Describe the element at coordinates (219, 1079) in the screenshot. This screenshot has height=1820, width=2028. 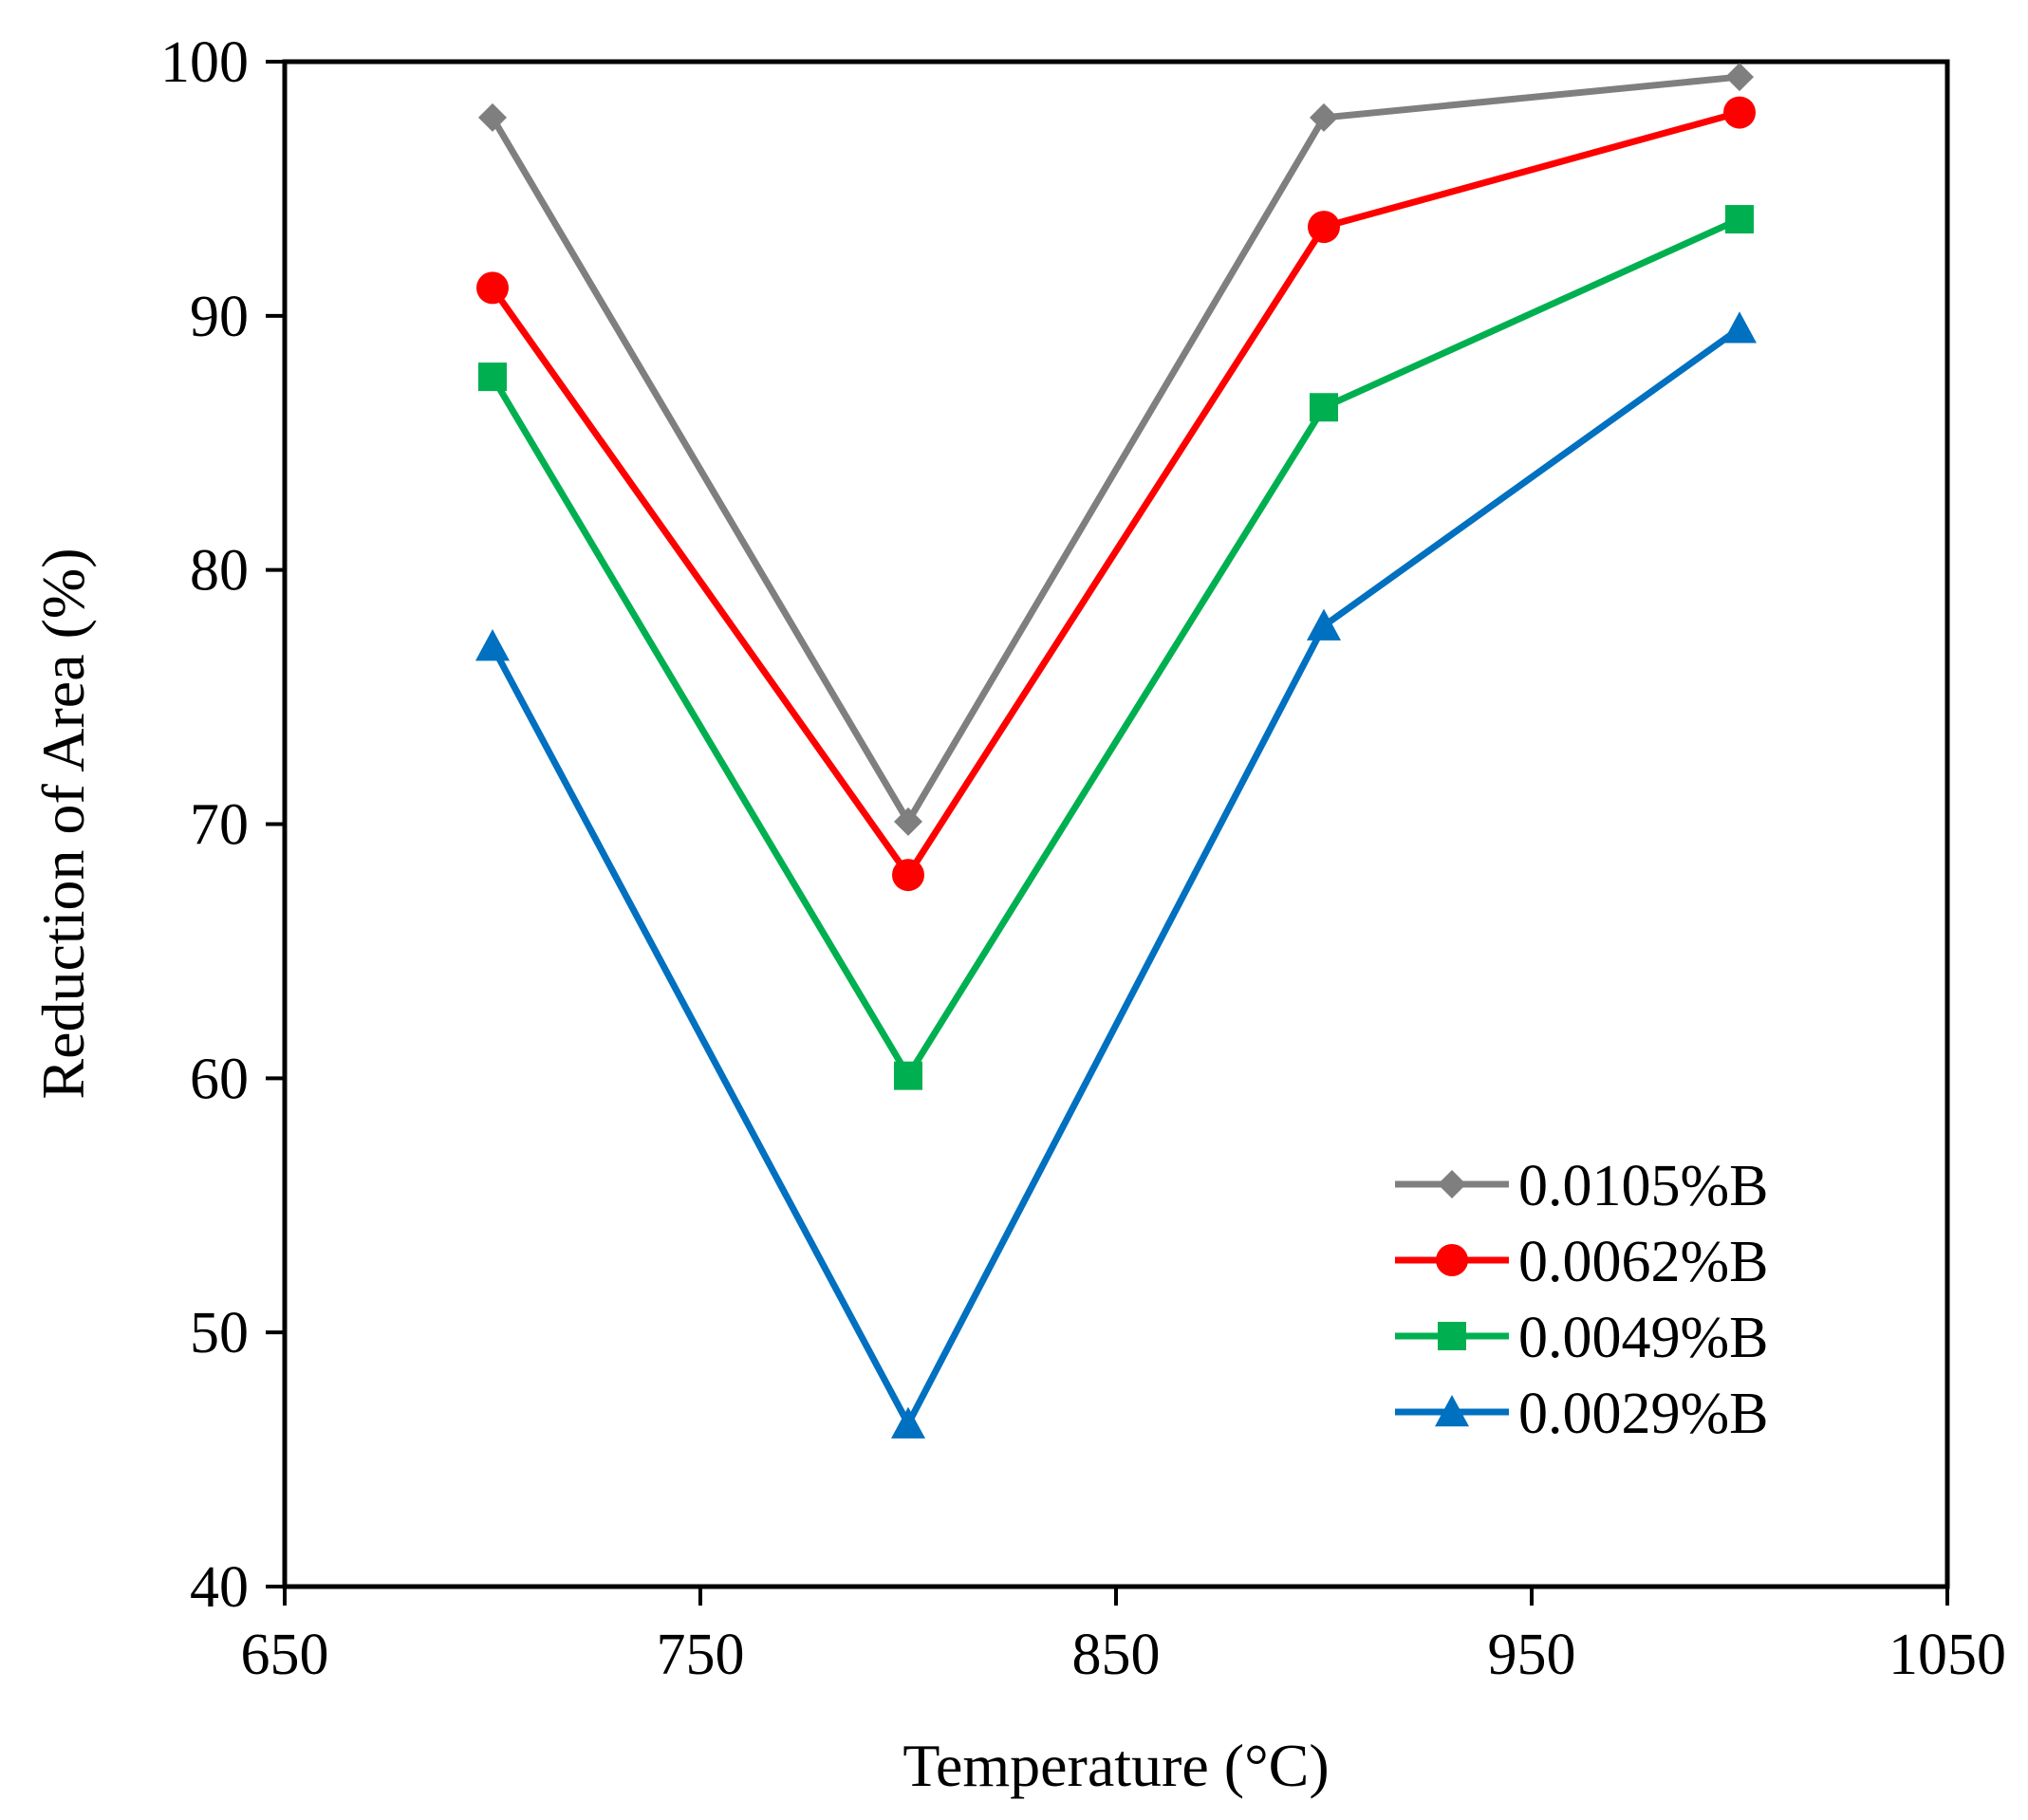
I see `y-tick-label: 60` at that location.